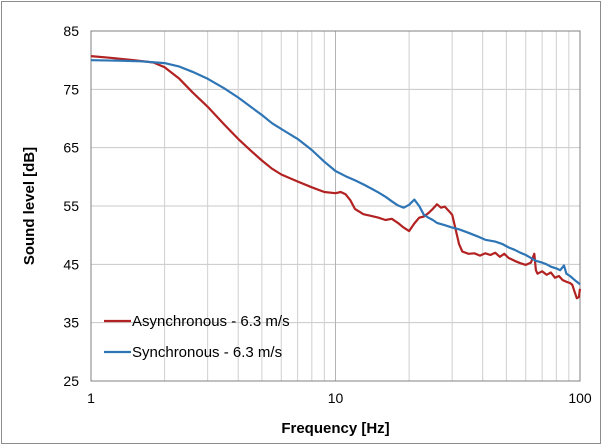 This screenshot has height=447, width=604. Describe the element at coordinates (71, 148) in the screenshot. I see `y-tick-label: 65` at that location.